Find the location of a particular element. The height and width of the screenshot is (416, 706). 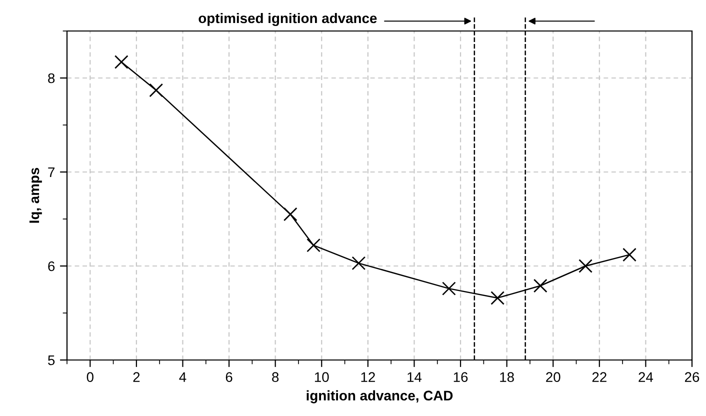

x-axis-title: ignition advance, CAD is located at coordinates (379, 397).